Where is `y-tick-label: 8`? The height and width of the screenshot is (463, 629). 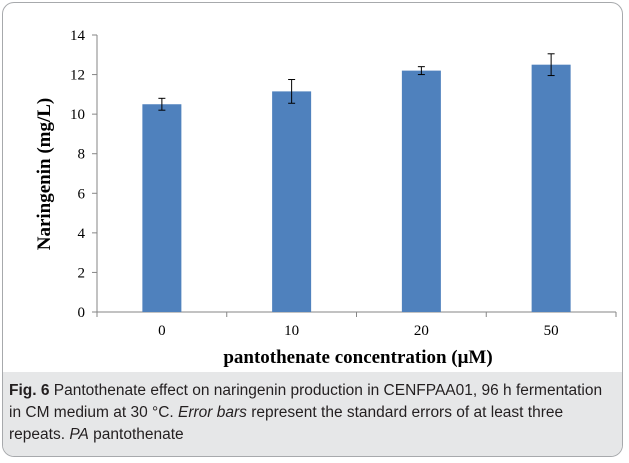
y-tick-label: 8 is located at coordinates (82, 155).